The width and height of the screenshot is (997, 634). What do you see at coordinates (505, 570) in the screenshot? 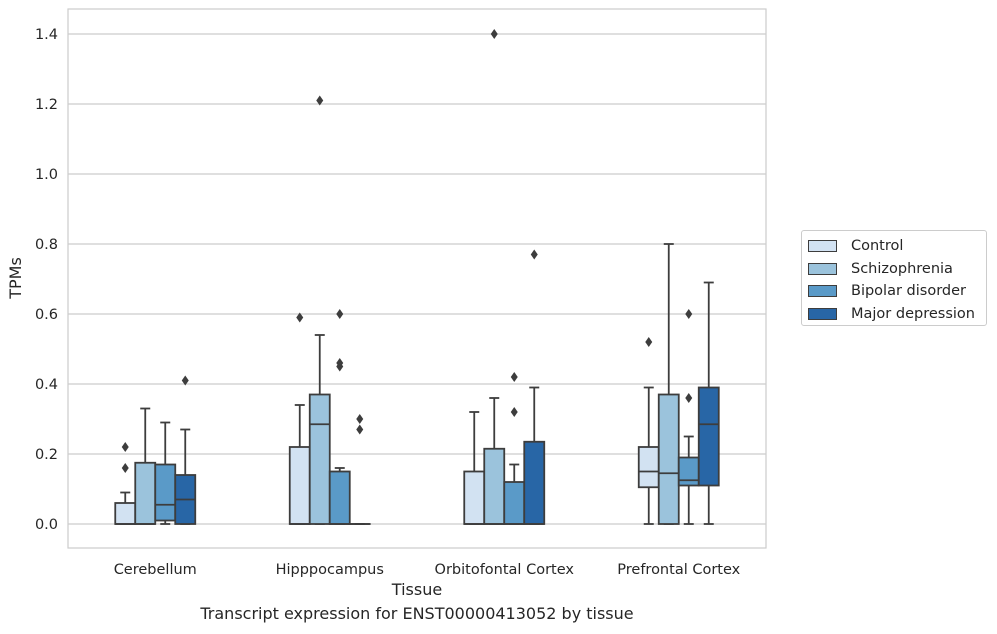
I see `x-tick-label: Orbitofontal Cortex` at bounding box center [505, 570].